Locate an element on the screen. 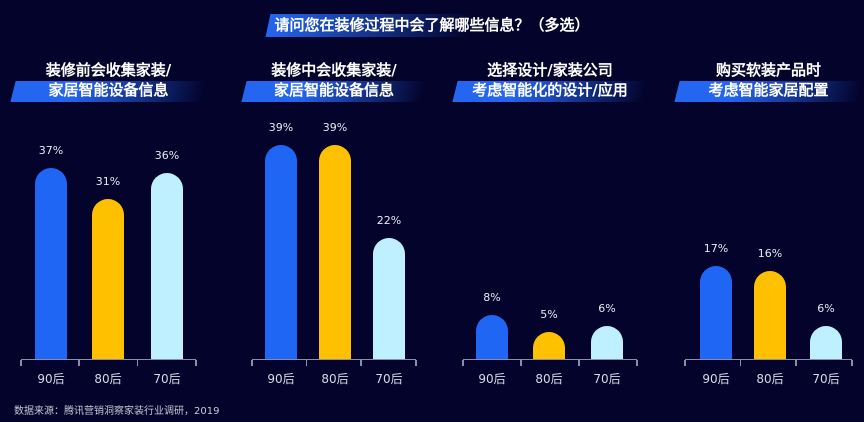  data-label: 22% is located at coordinates (389, 220).